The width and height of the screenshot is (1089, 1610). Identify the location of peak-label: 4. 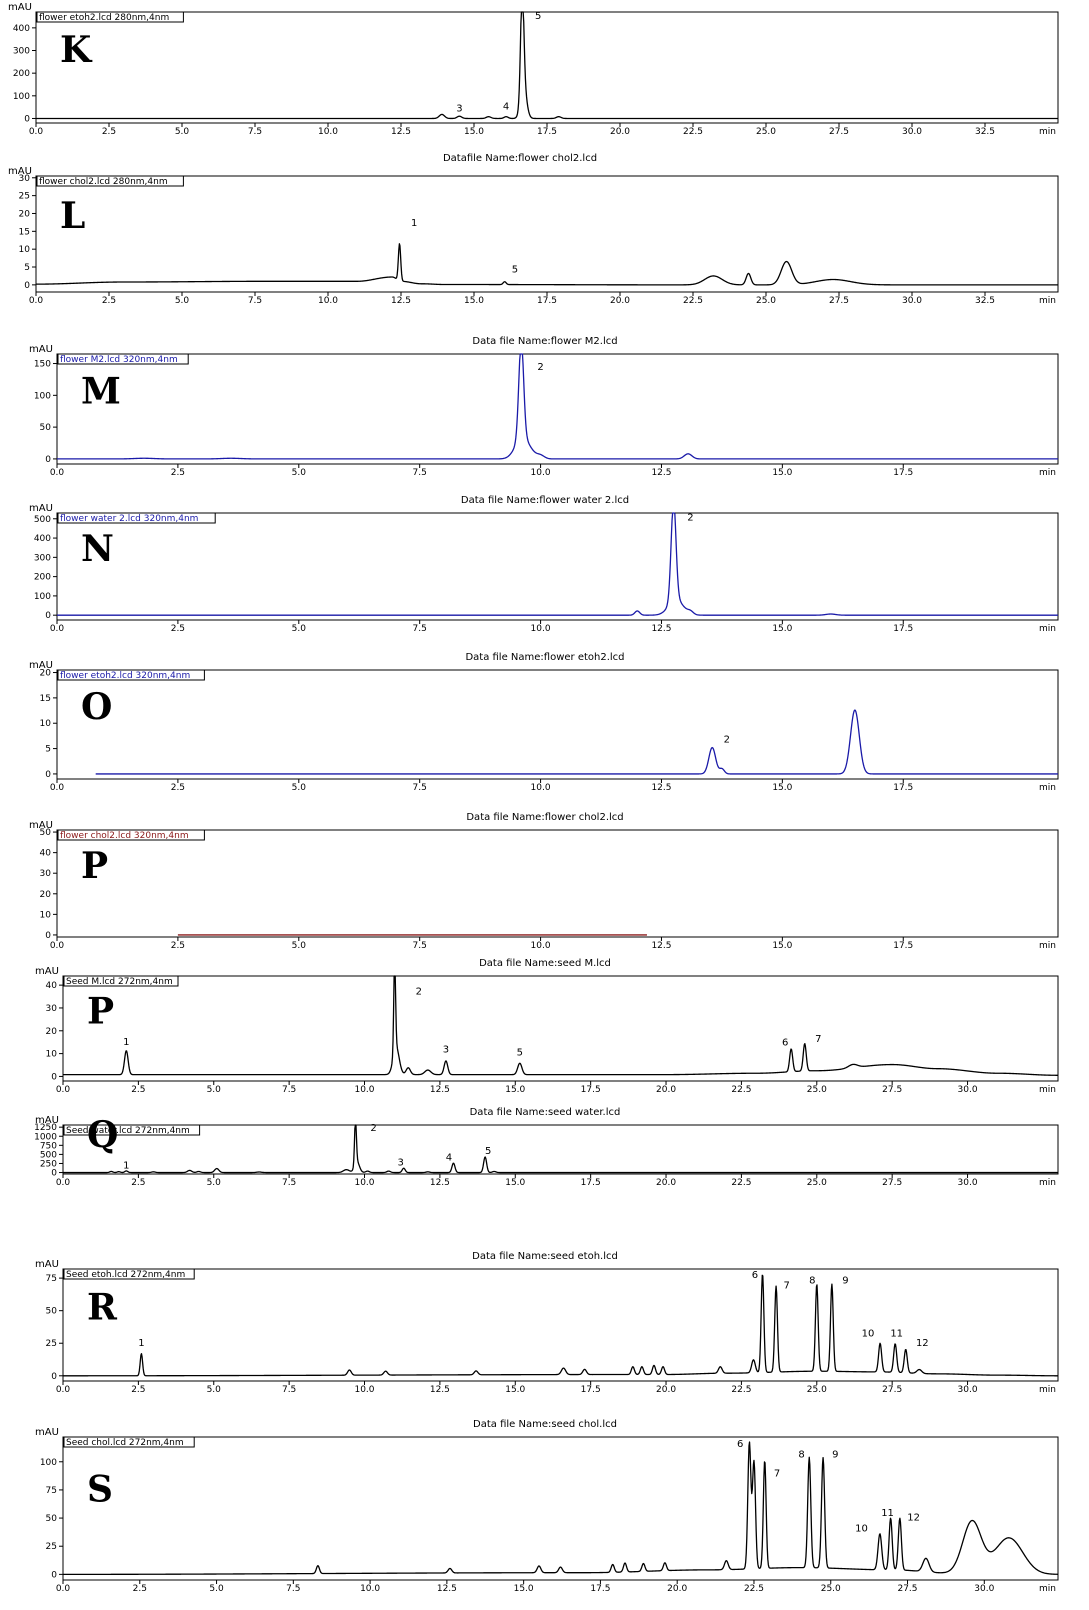
(506, 106).